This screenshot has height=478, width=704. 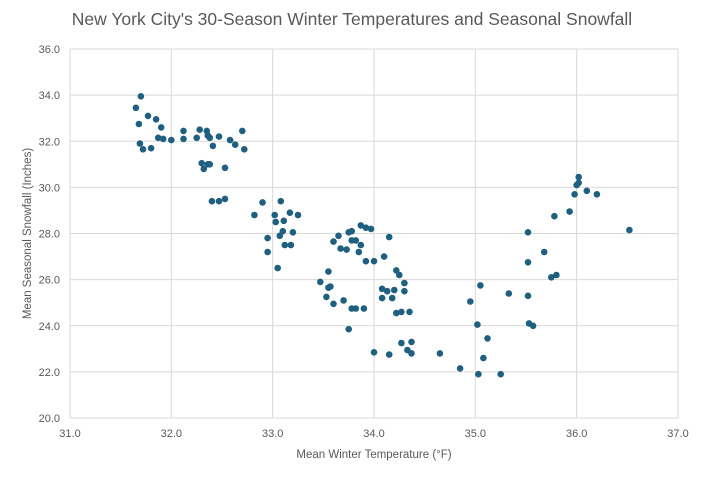 I want to click on y-tick-labels: 20.0 22.0 24.0 26.0 28.0 30.0 32.0 34.0 36.0, so click(x=49, y=234).